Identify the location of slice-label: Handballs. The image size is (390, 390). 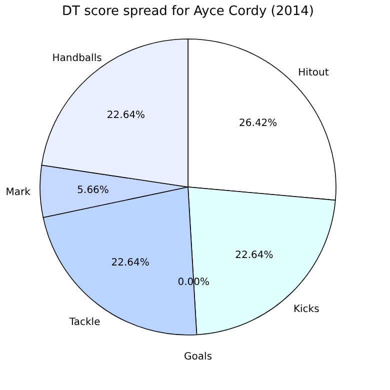
(77, 58).